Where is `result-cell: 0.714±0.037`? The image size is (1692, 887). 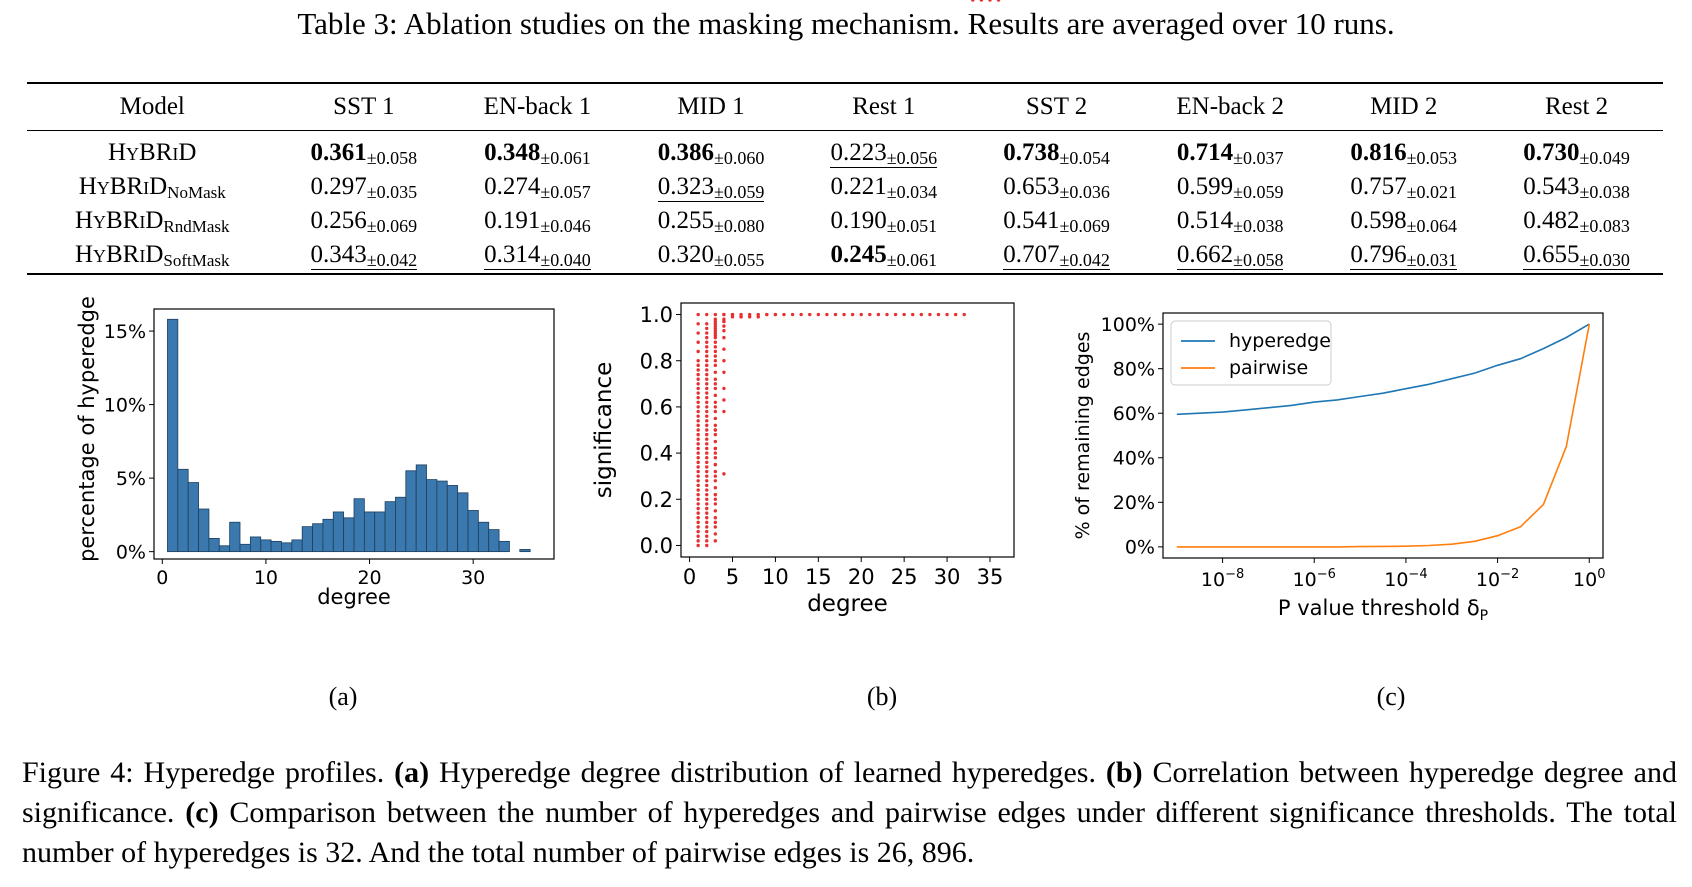 result-cell: 0.714±0.037 is located at coordinates (1230, 151).